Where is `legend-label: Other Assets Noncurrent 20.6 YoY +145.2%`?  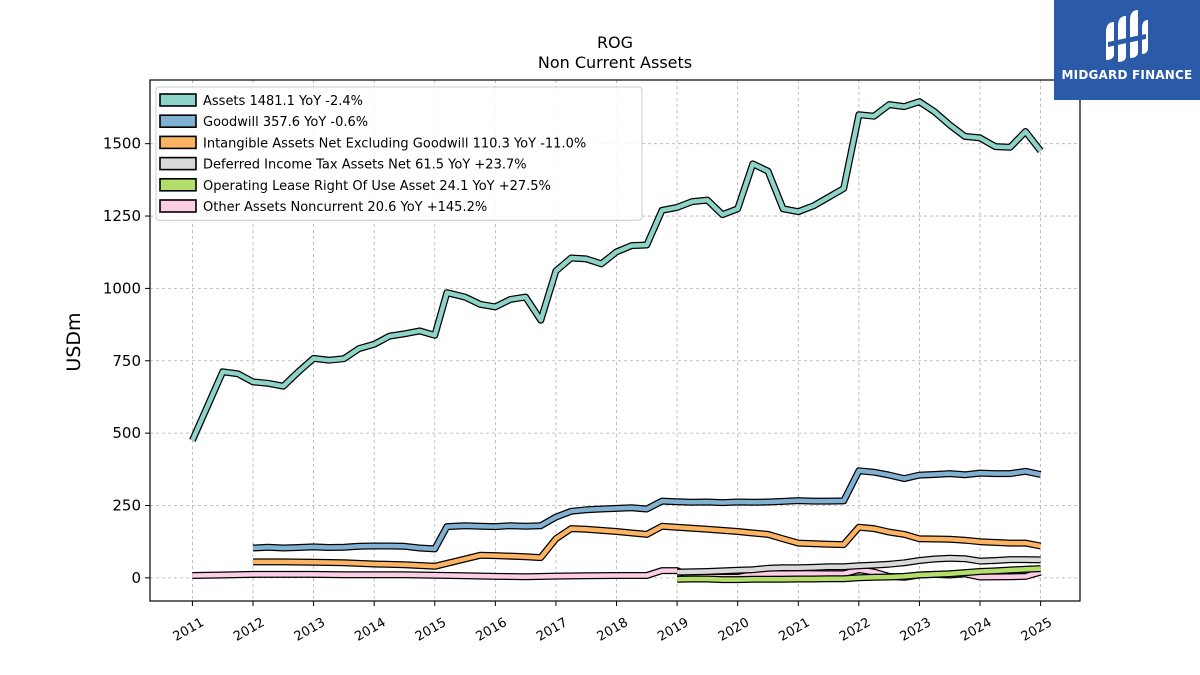
legend-label: Other Assets Noncurrent 20.6 YoY +145.2% is located at coordinates (345, 207).